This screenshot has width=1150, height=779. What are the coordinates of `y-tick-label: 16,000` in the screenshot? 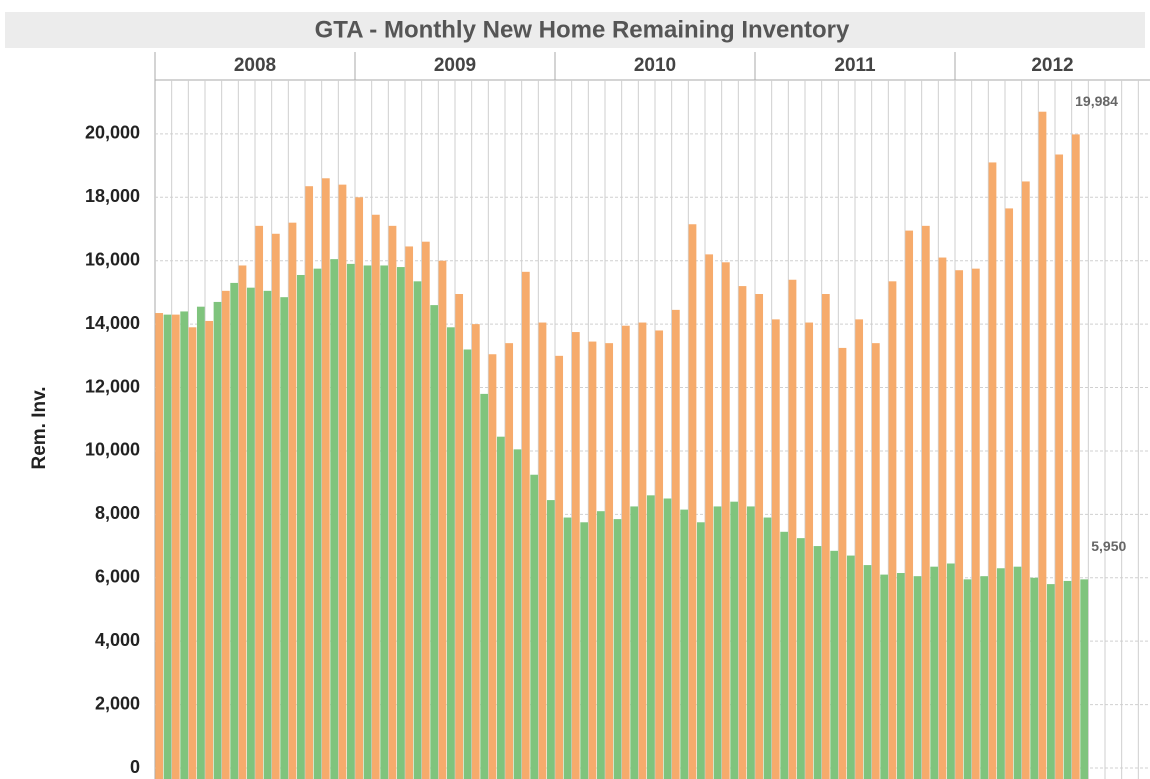 It's located at (112, 259).